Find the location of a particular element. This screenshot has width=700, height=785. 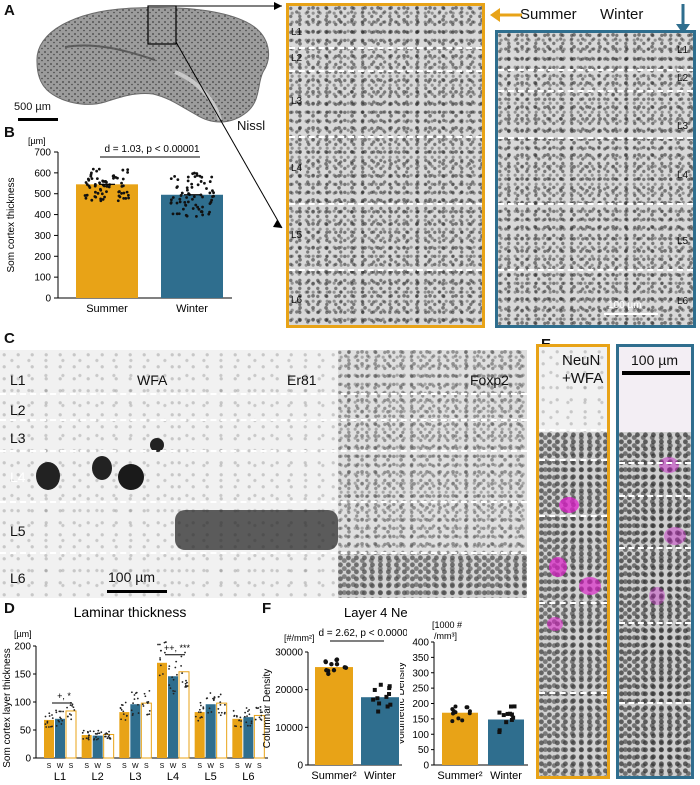

summer-label: Summer is located at coordinates (548, 14).